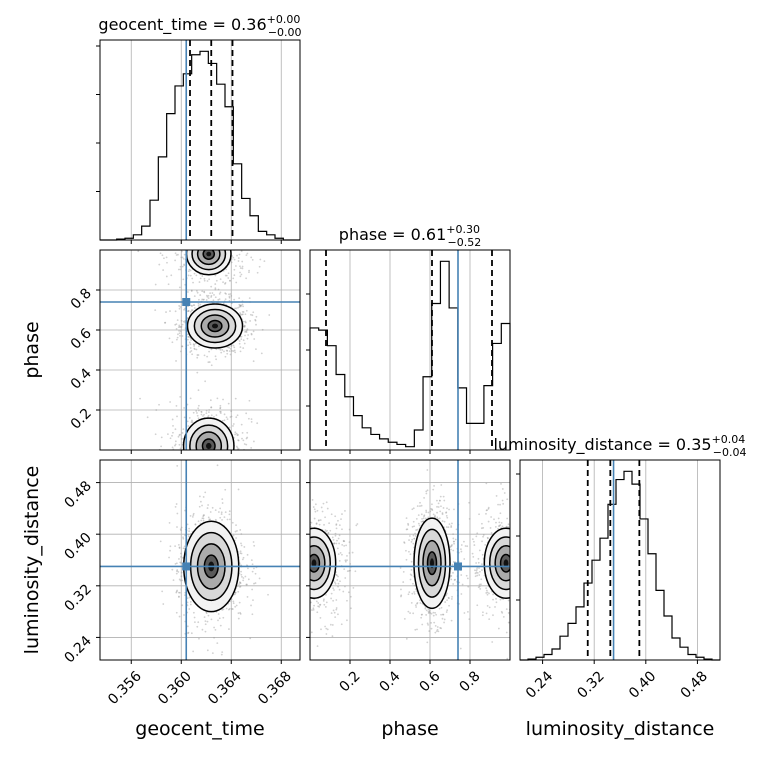  I want to click on x-axis-label-luminosity_distance: luminosity_distance, so click(620, 729).